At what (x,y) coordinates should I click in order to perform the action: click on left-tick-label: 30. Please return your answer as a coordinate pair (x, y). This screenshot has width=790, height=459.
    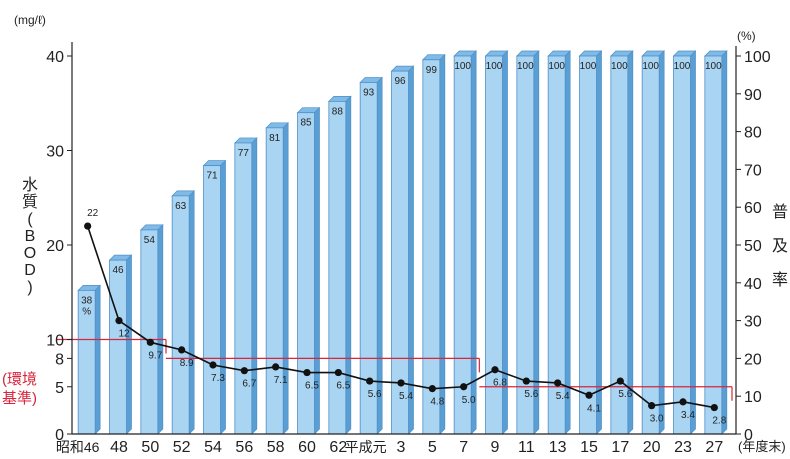
    Looking at the image, I should click on (55, 152).